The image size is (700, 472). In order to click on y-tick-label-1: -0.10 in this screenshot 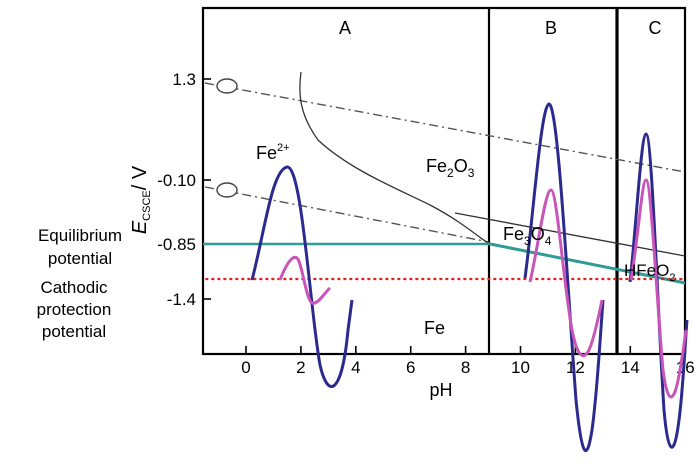, I will do `click(176, 180)`.